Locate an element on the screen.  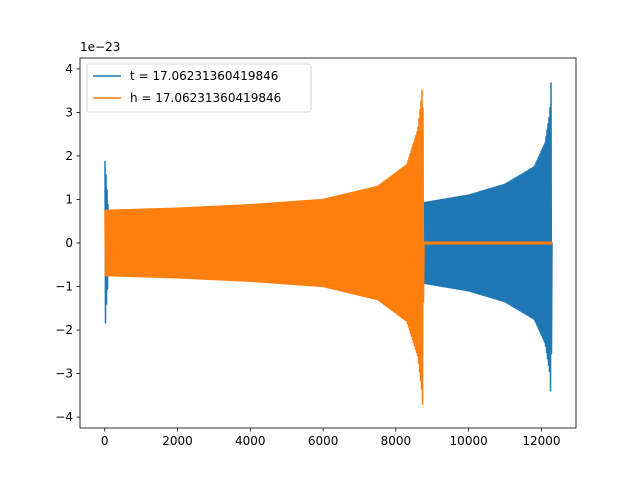
x-tick-label: 6000 is located at coordinates (323, 441).